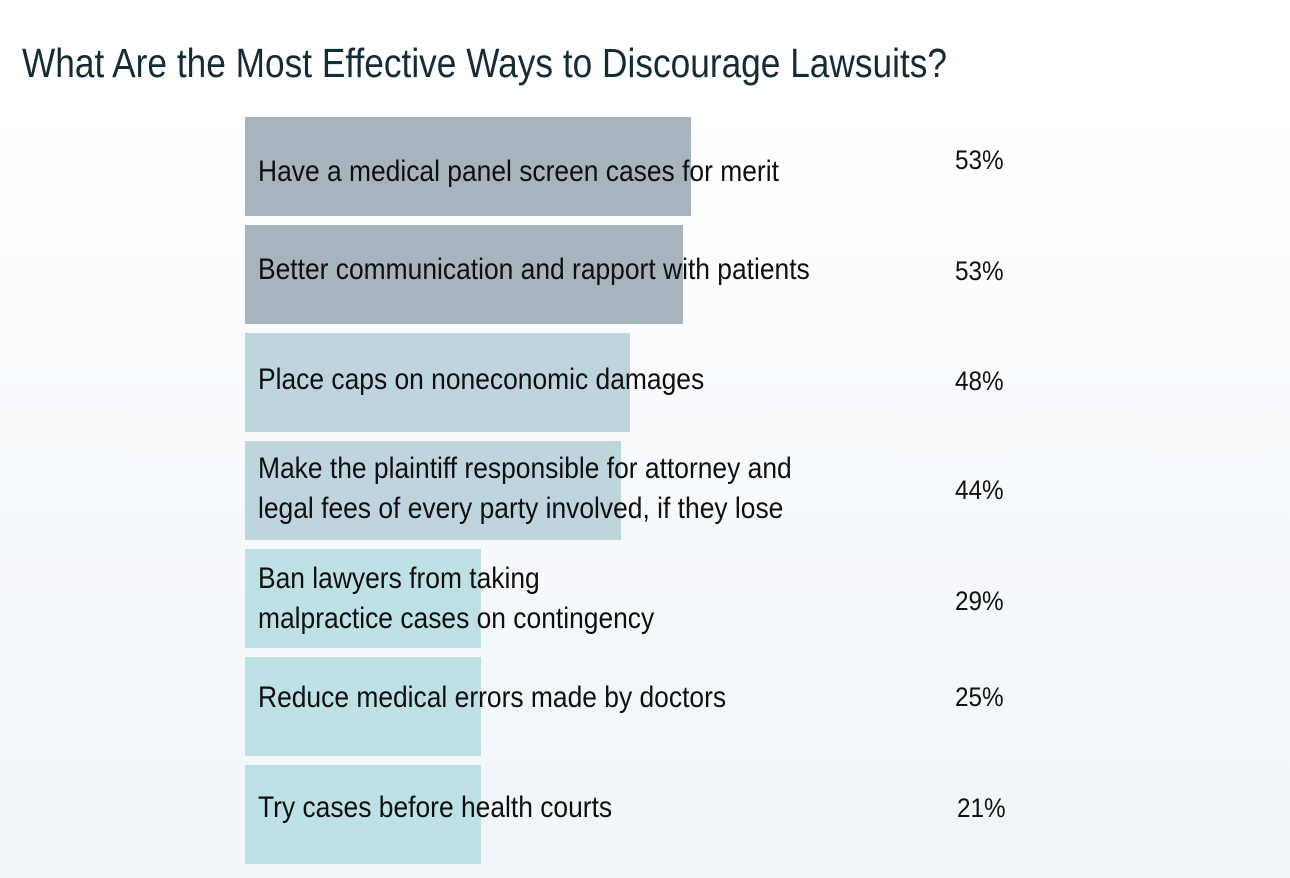 The height and width of the screenshot is (878, 1290). I want to click on bar-value: 44%, so click(979, 490).